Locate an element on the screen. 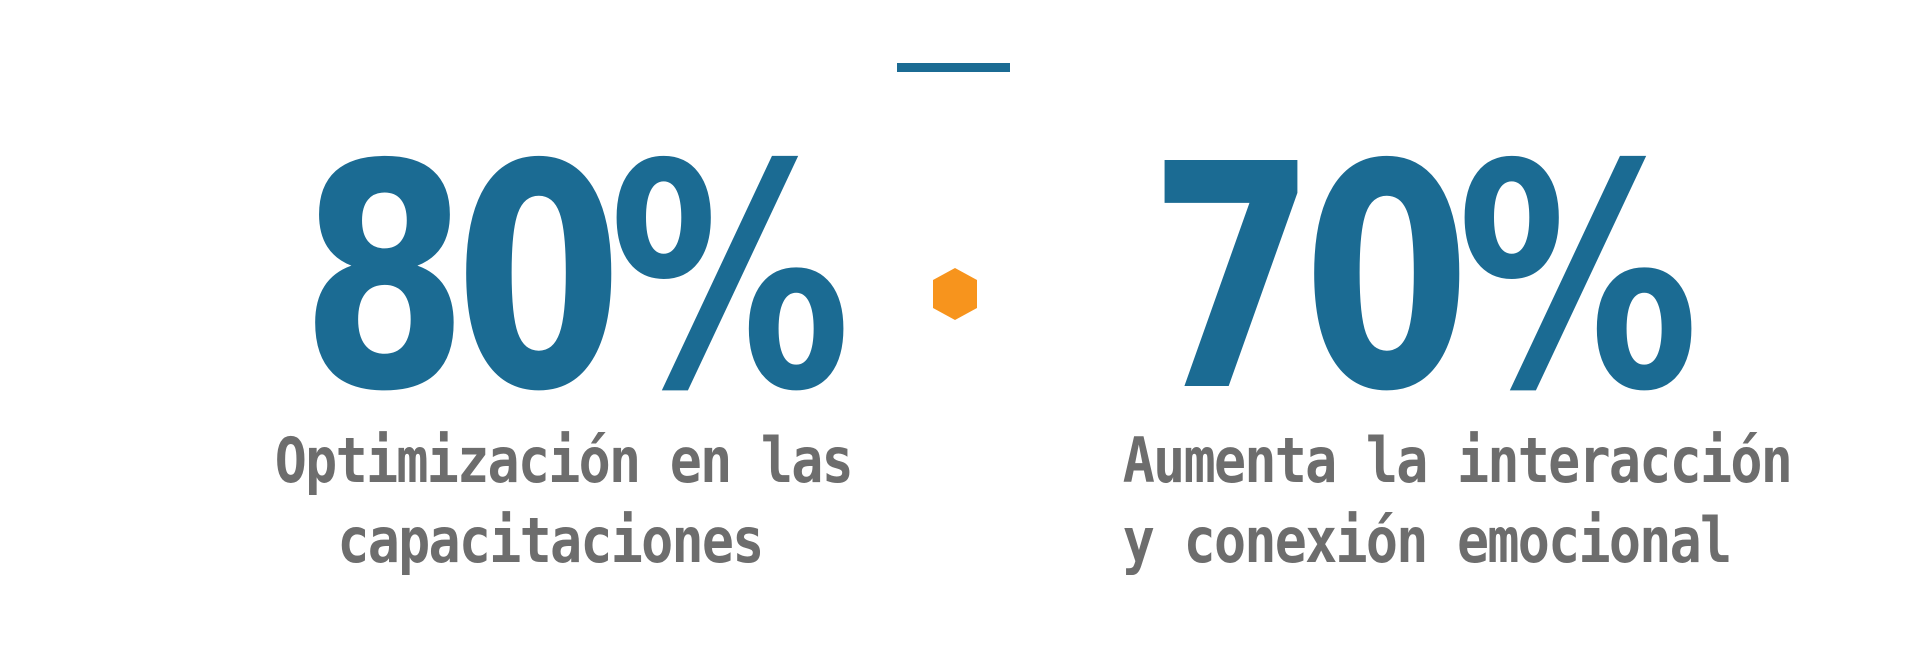 The image size is (1920, 648). hexagon-icon is located at coordinates (955, 294).